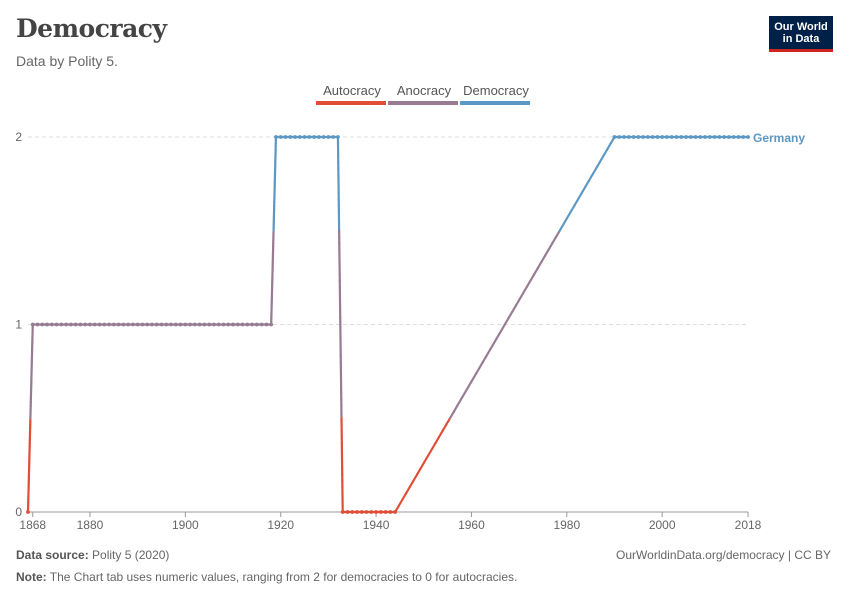  What do you see at coordinates (352, 90) in the screenshot?
I see `legend-label-autocracy: Autocracy` at bounding box center [352, 90].